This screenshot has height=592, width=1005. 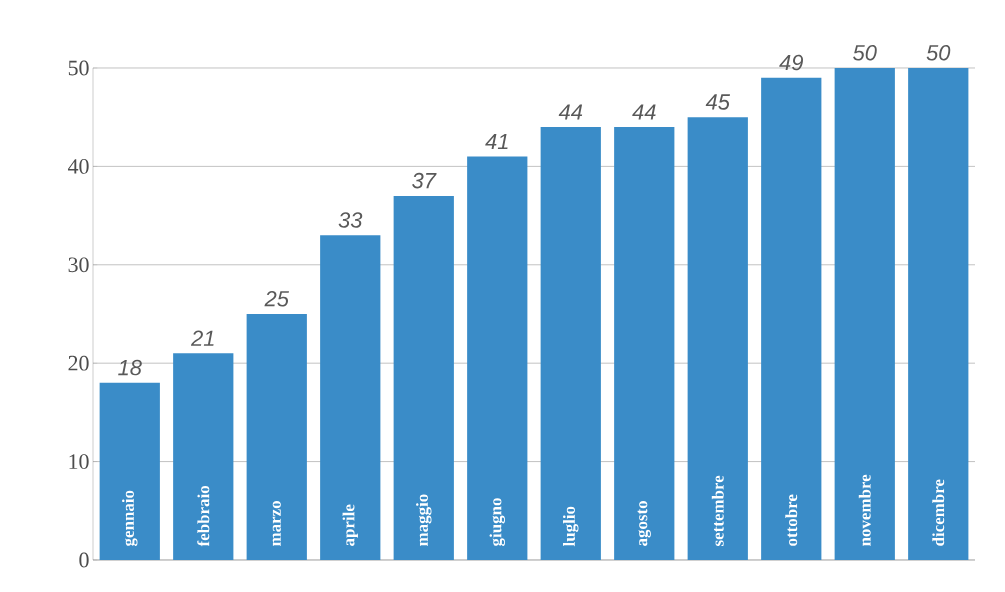 I want to click on x-tick-label: ottobre, so click(x=791, y=520).